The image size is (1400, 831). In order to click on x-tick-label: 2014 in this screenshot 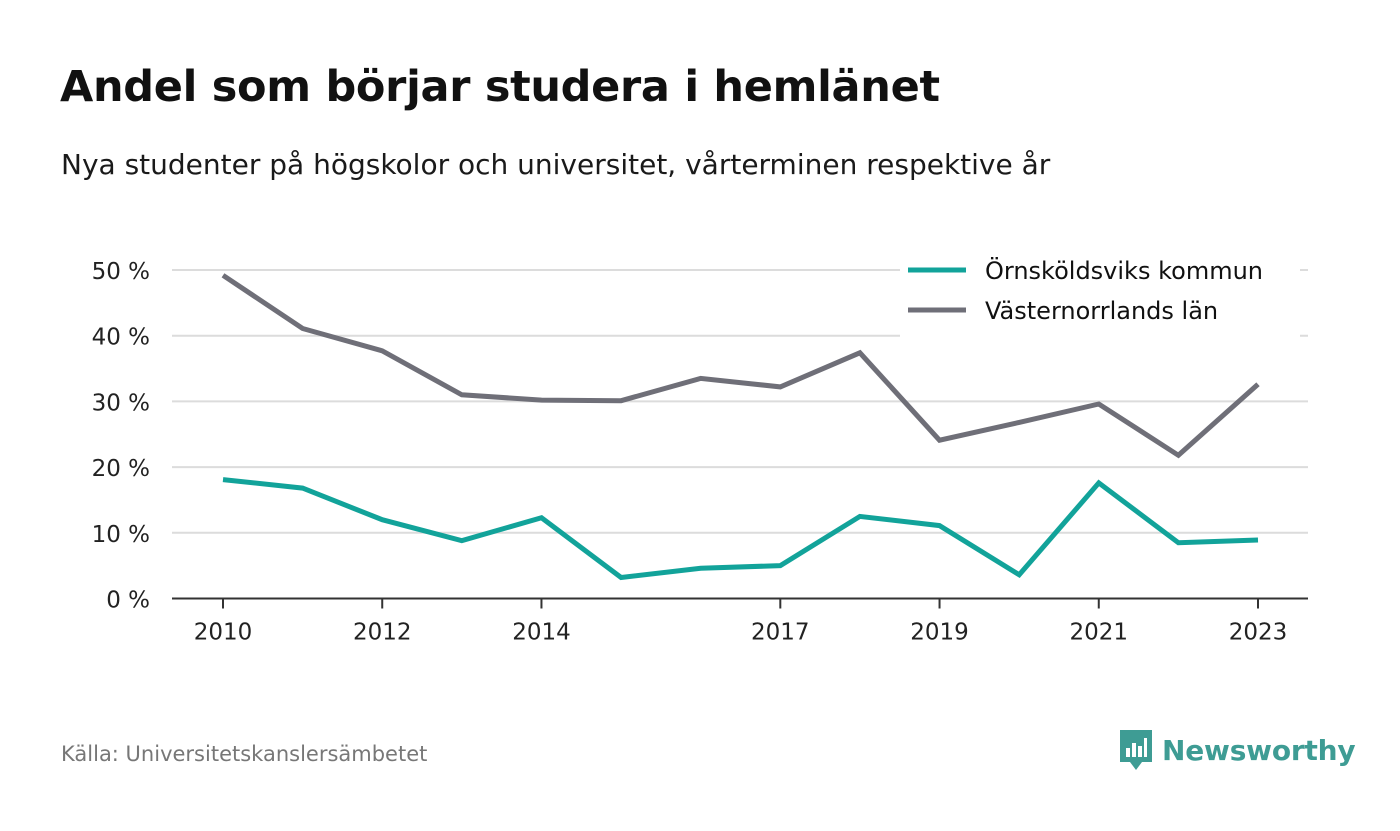, I will do `click(541, 633)`.